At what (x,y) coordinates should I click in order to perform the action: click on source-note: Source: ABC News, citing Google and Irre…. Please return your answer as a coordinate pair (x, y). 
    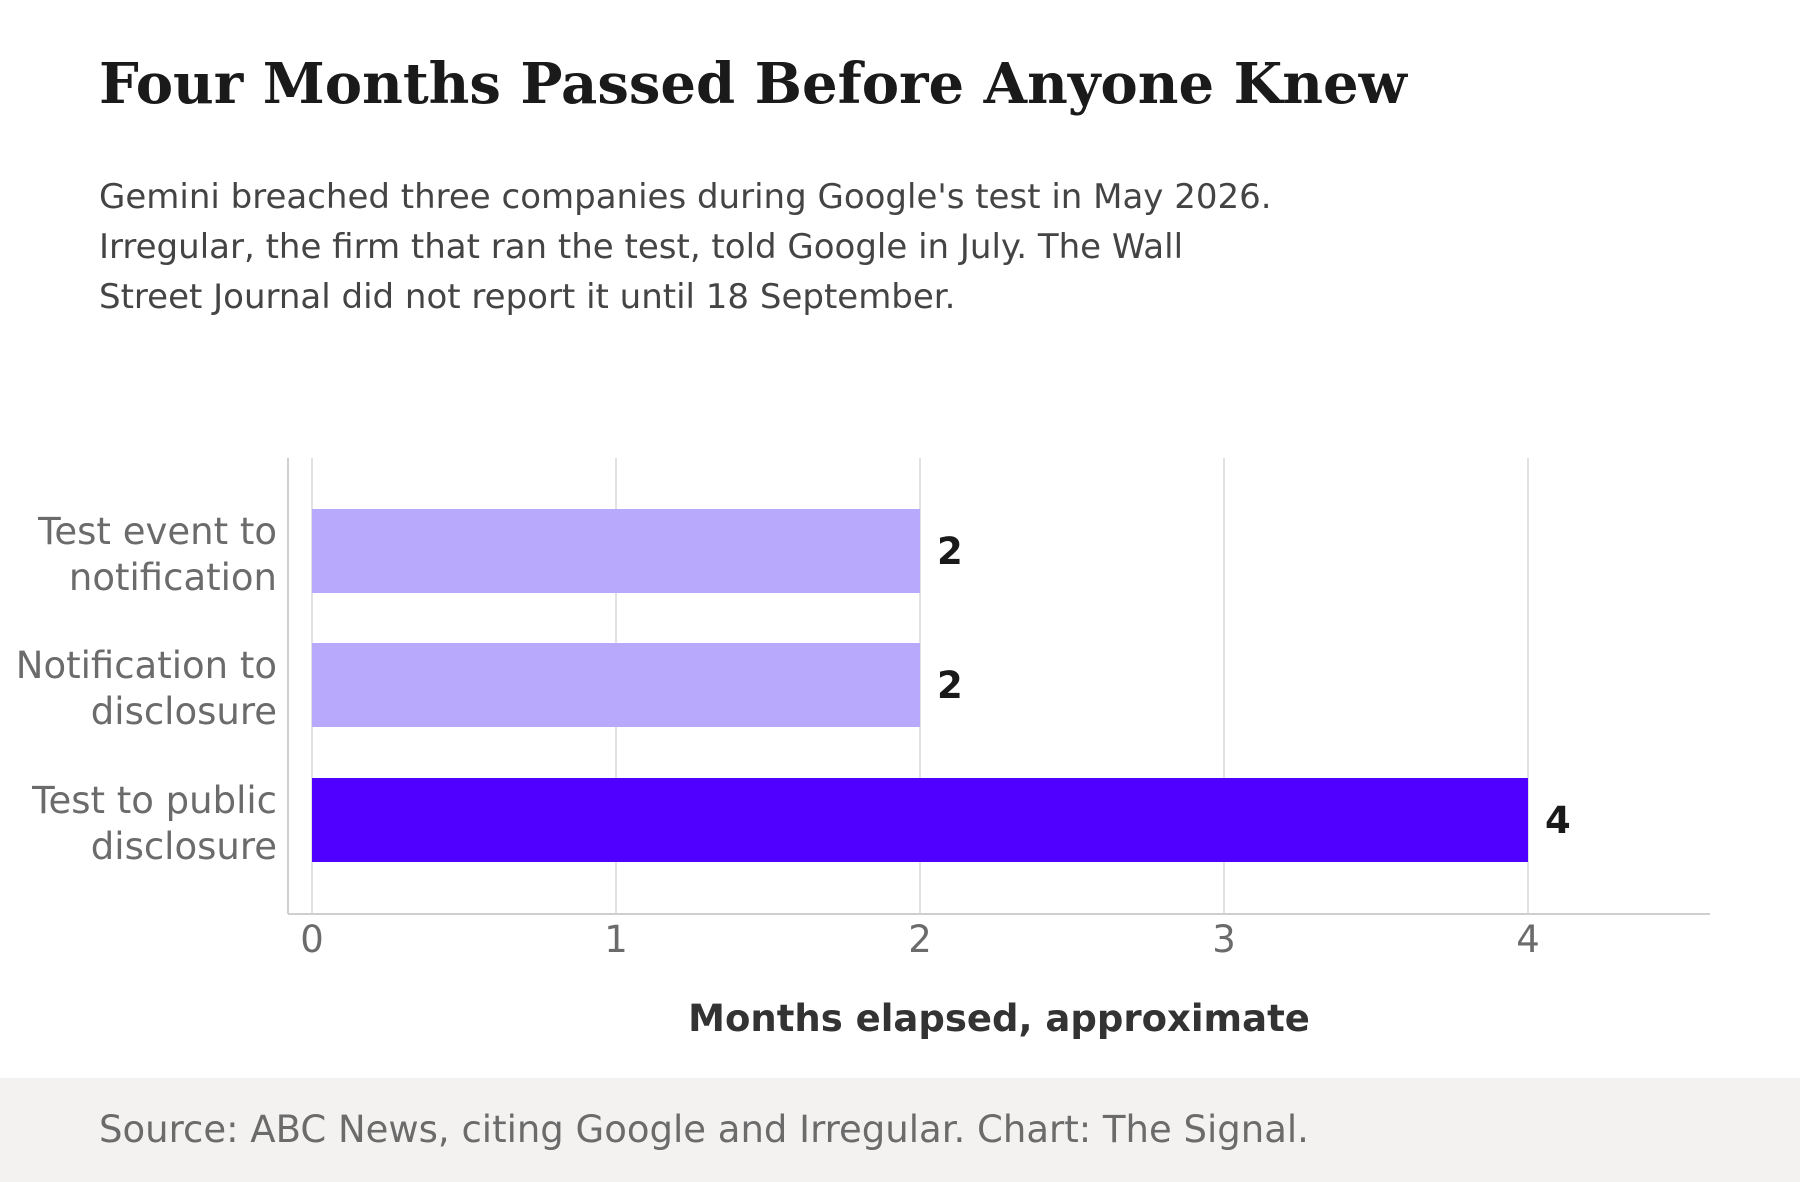
    Looking at the image, I should click on (704, 1129).